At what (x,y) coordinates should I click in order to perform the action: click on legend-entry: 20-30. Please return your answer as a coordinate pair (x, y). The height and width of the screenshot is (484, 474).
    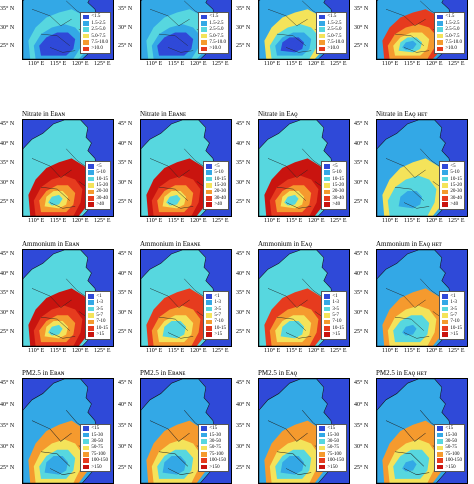
    Looking at the image, I should click on (452, 192).